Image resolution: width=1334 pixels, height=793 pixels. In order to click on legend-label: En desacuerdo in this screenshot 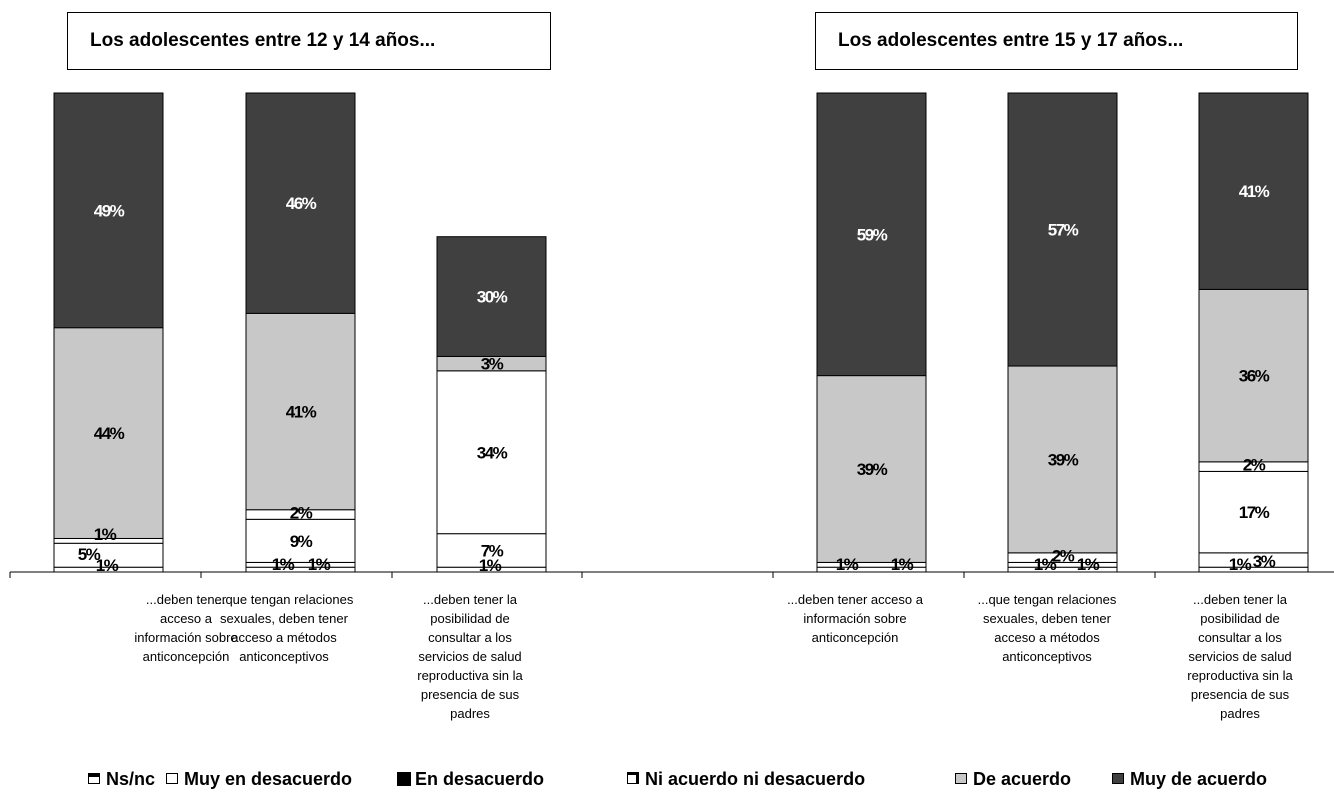, I will do `click(480, 779)`.